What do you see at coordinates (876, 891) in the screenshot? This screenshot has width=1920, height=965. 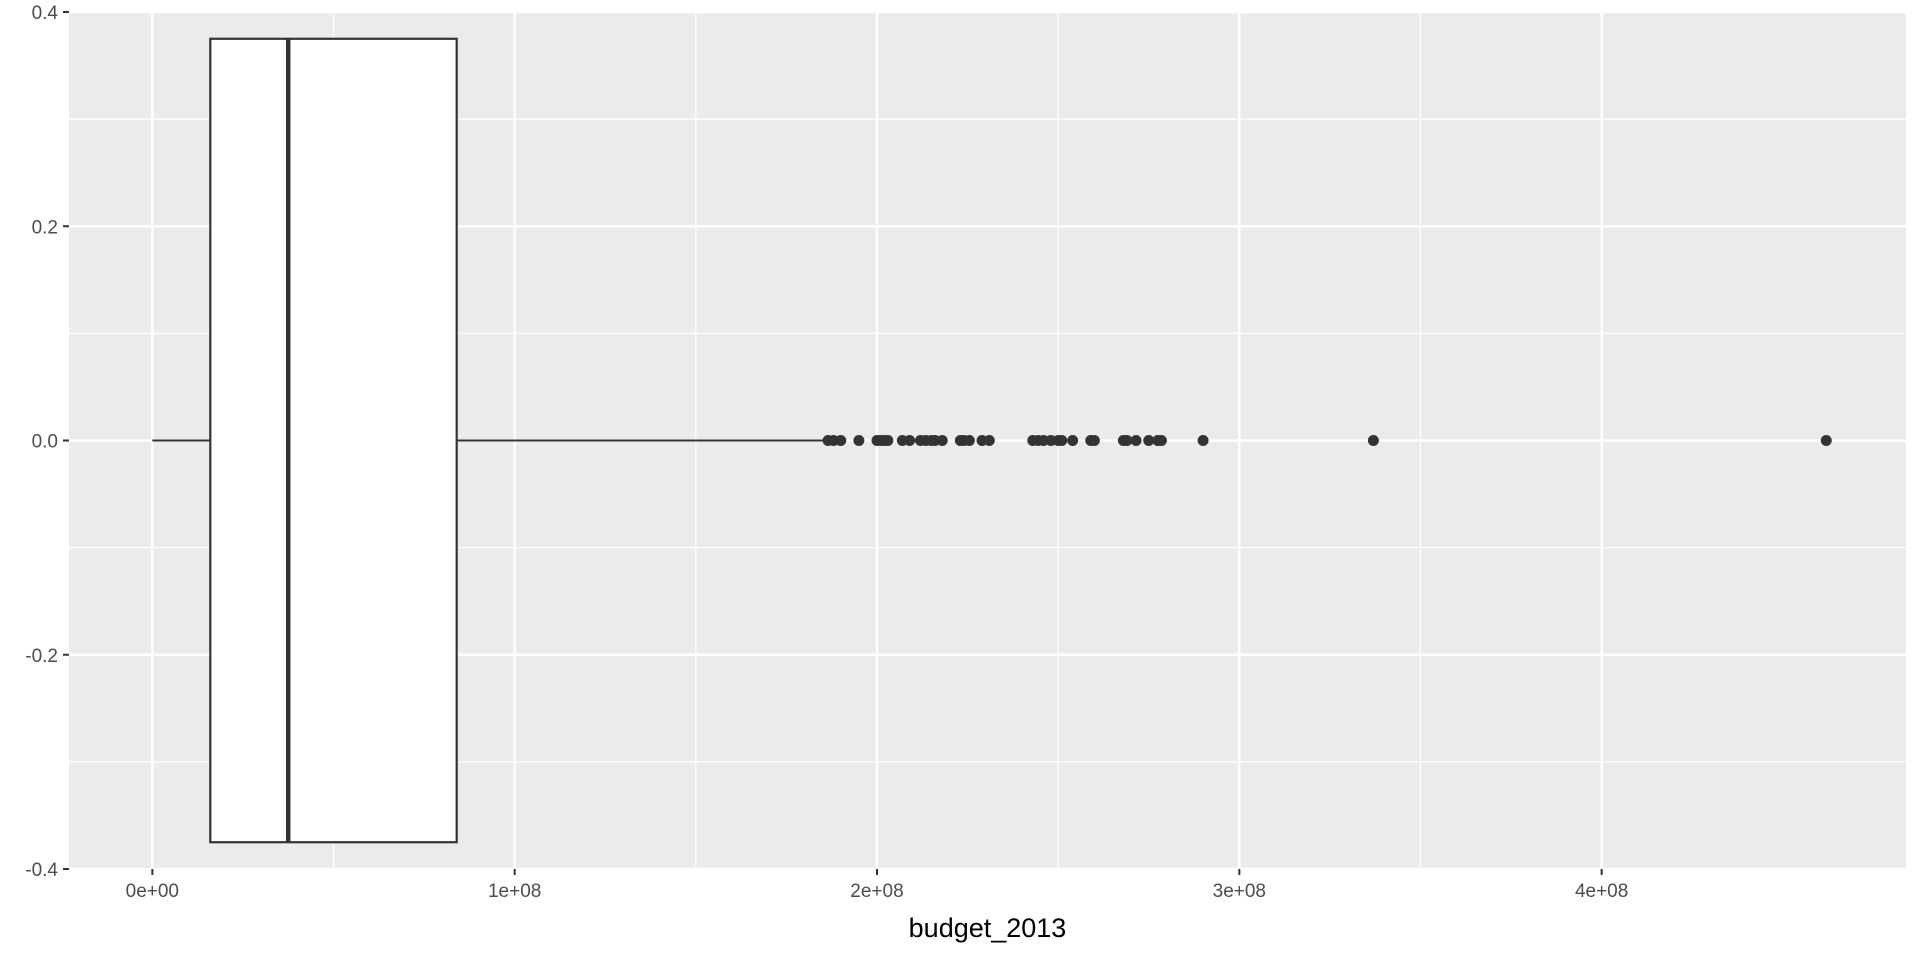 I see `x-tick-label: 2e+08` at bounding box center [876, 891].